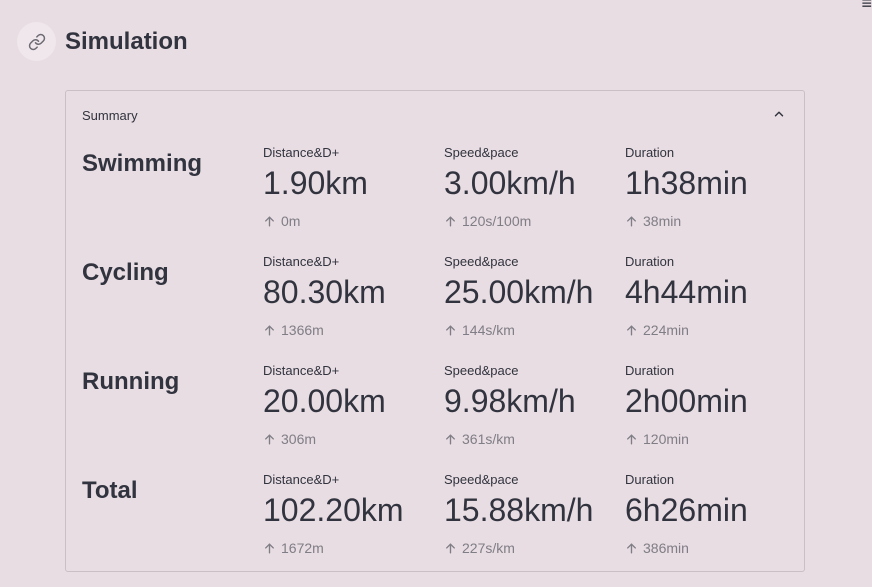 Image resolution: width=872 pixels, height=587 pixels. I want to click on sport-name: Running, so click(131, 381).